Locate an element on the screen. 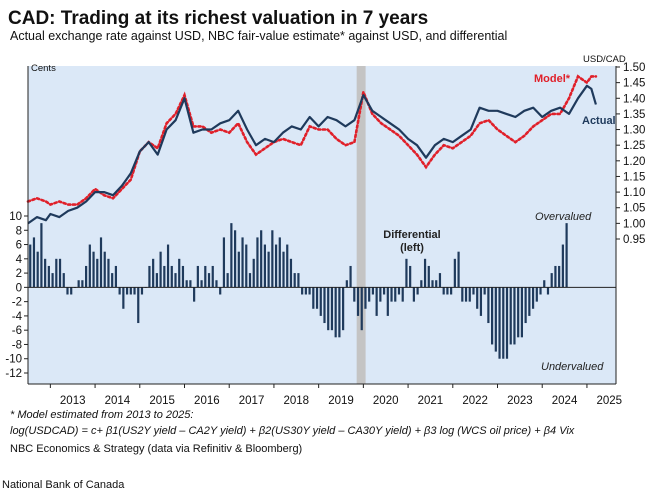 The width and height of the screenshot is (661, 495). right-tick-label: 1.00 is located at coordinates (634, 224).